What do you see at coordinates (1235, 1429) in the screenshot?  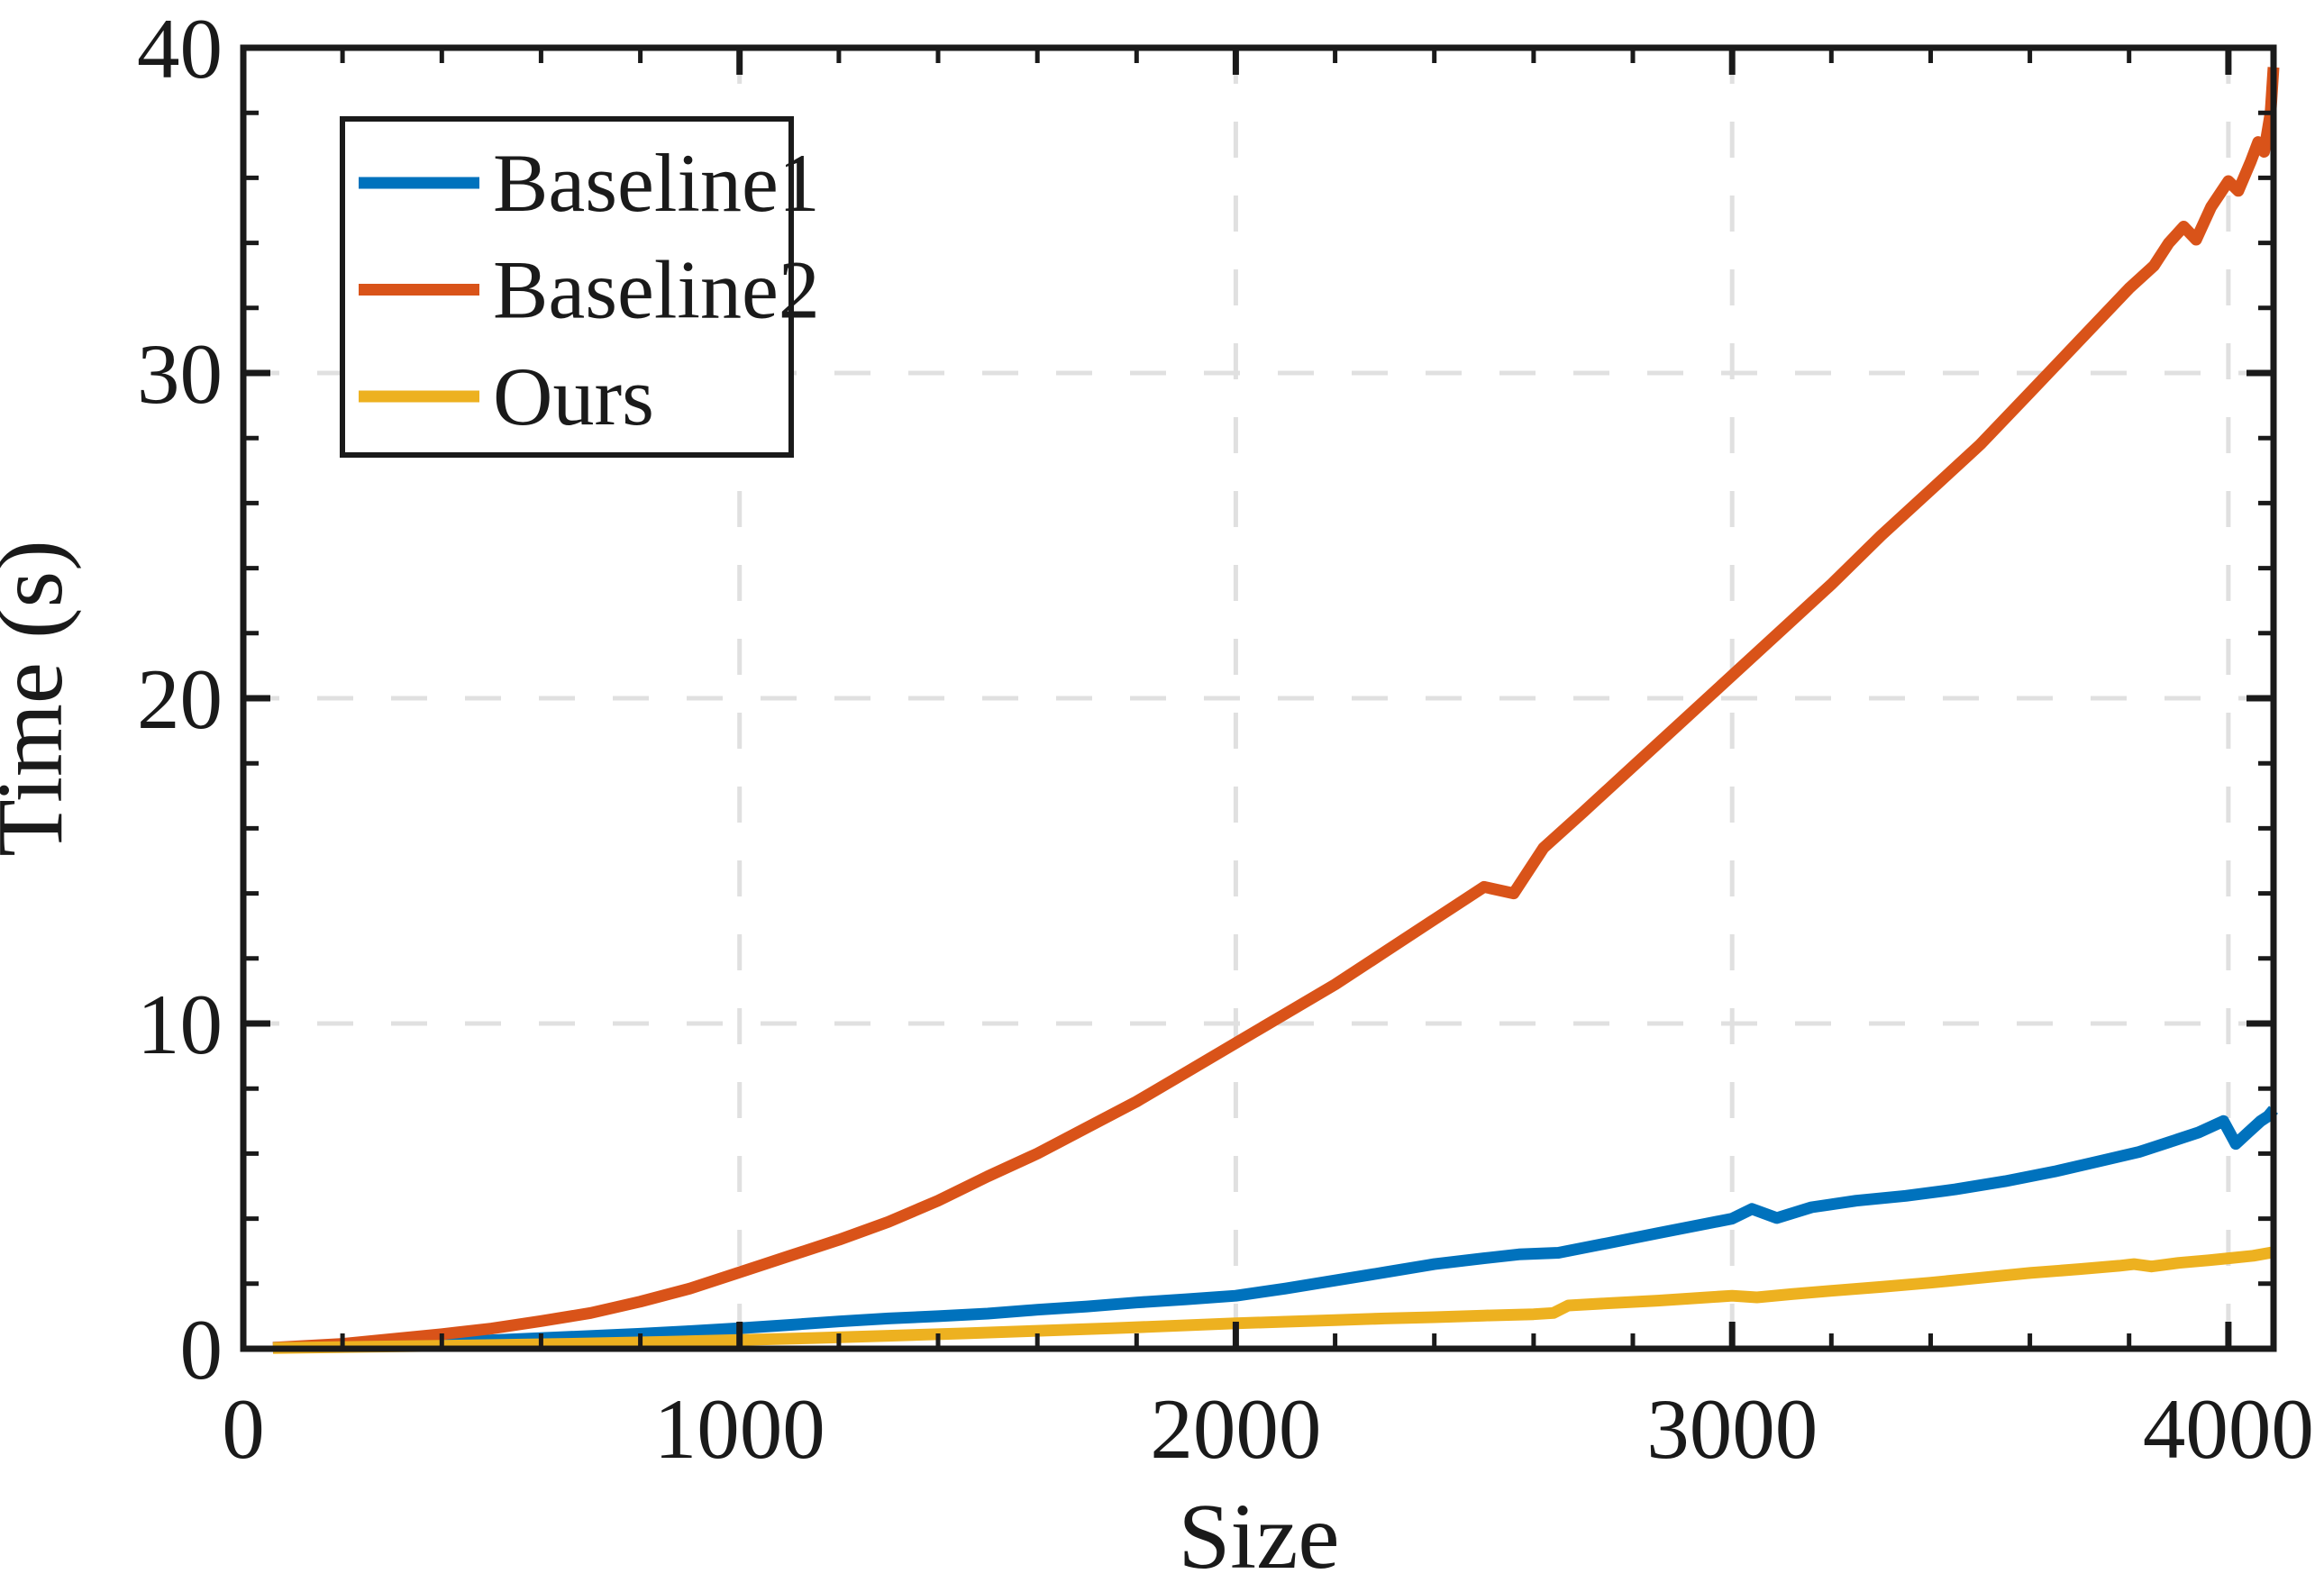 I see `x-tick-label: 2000` at bounding box center [1235, 1429].